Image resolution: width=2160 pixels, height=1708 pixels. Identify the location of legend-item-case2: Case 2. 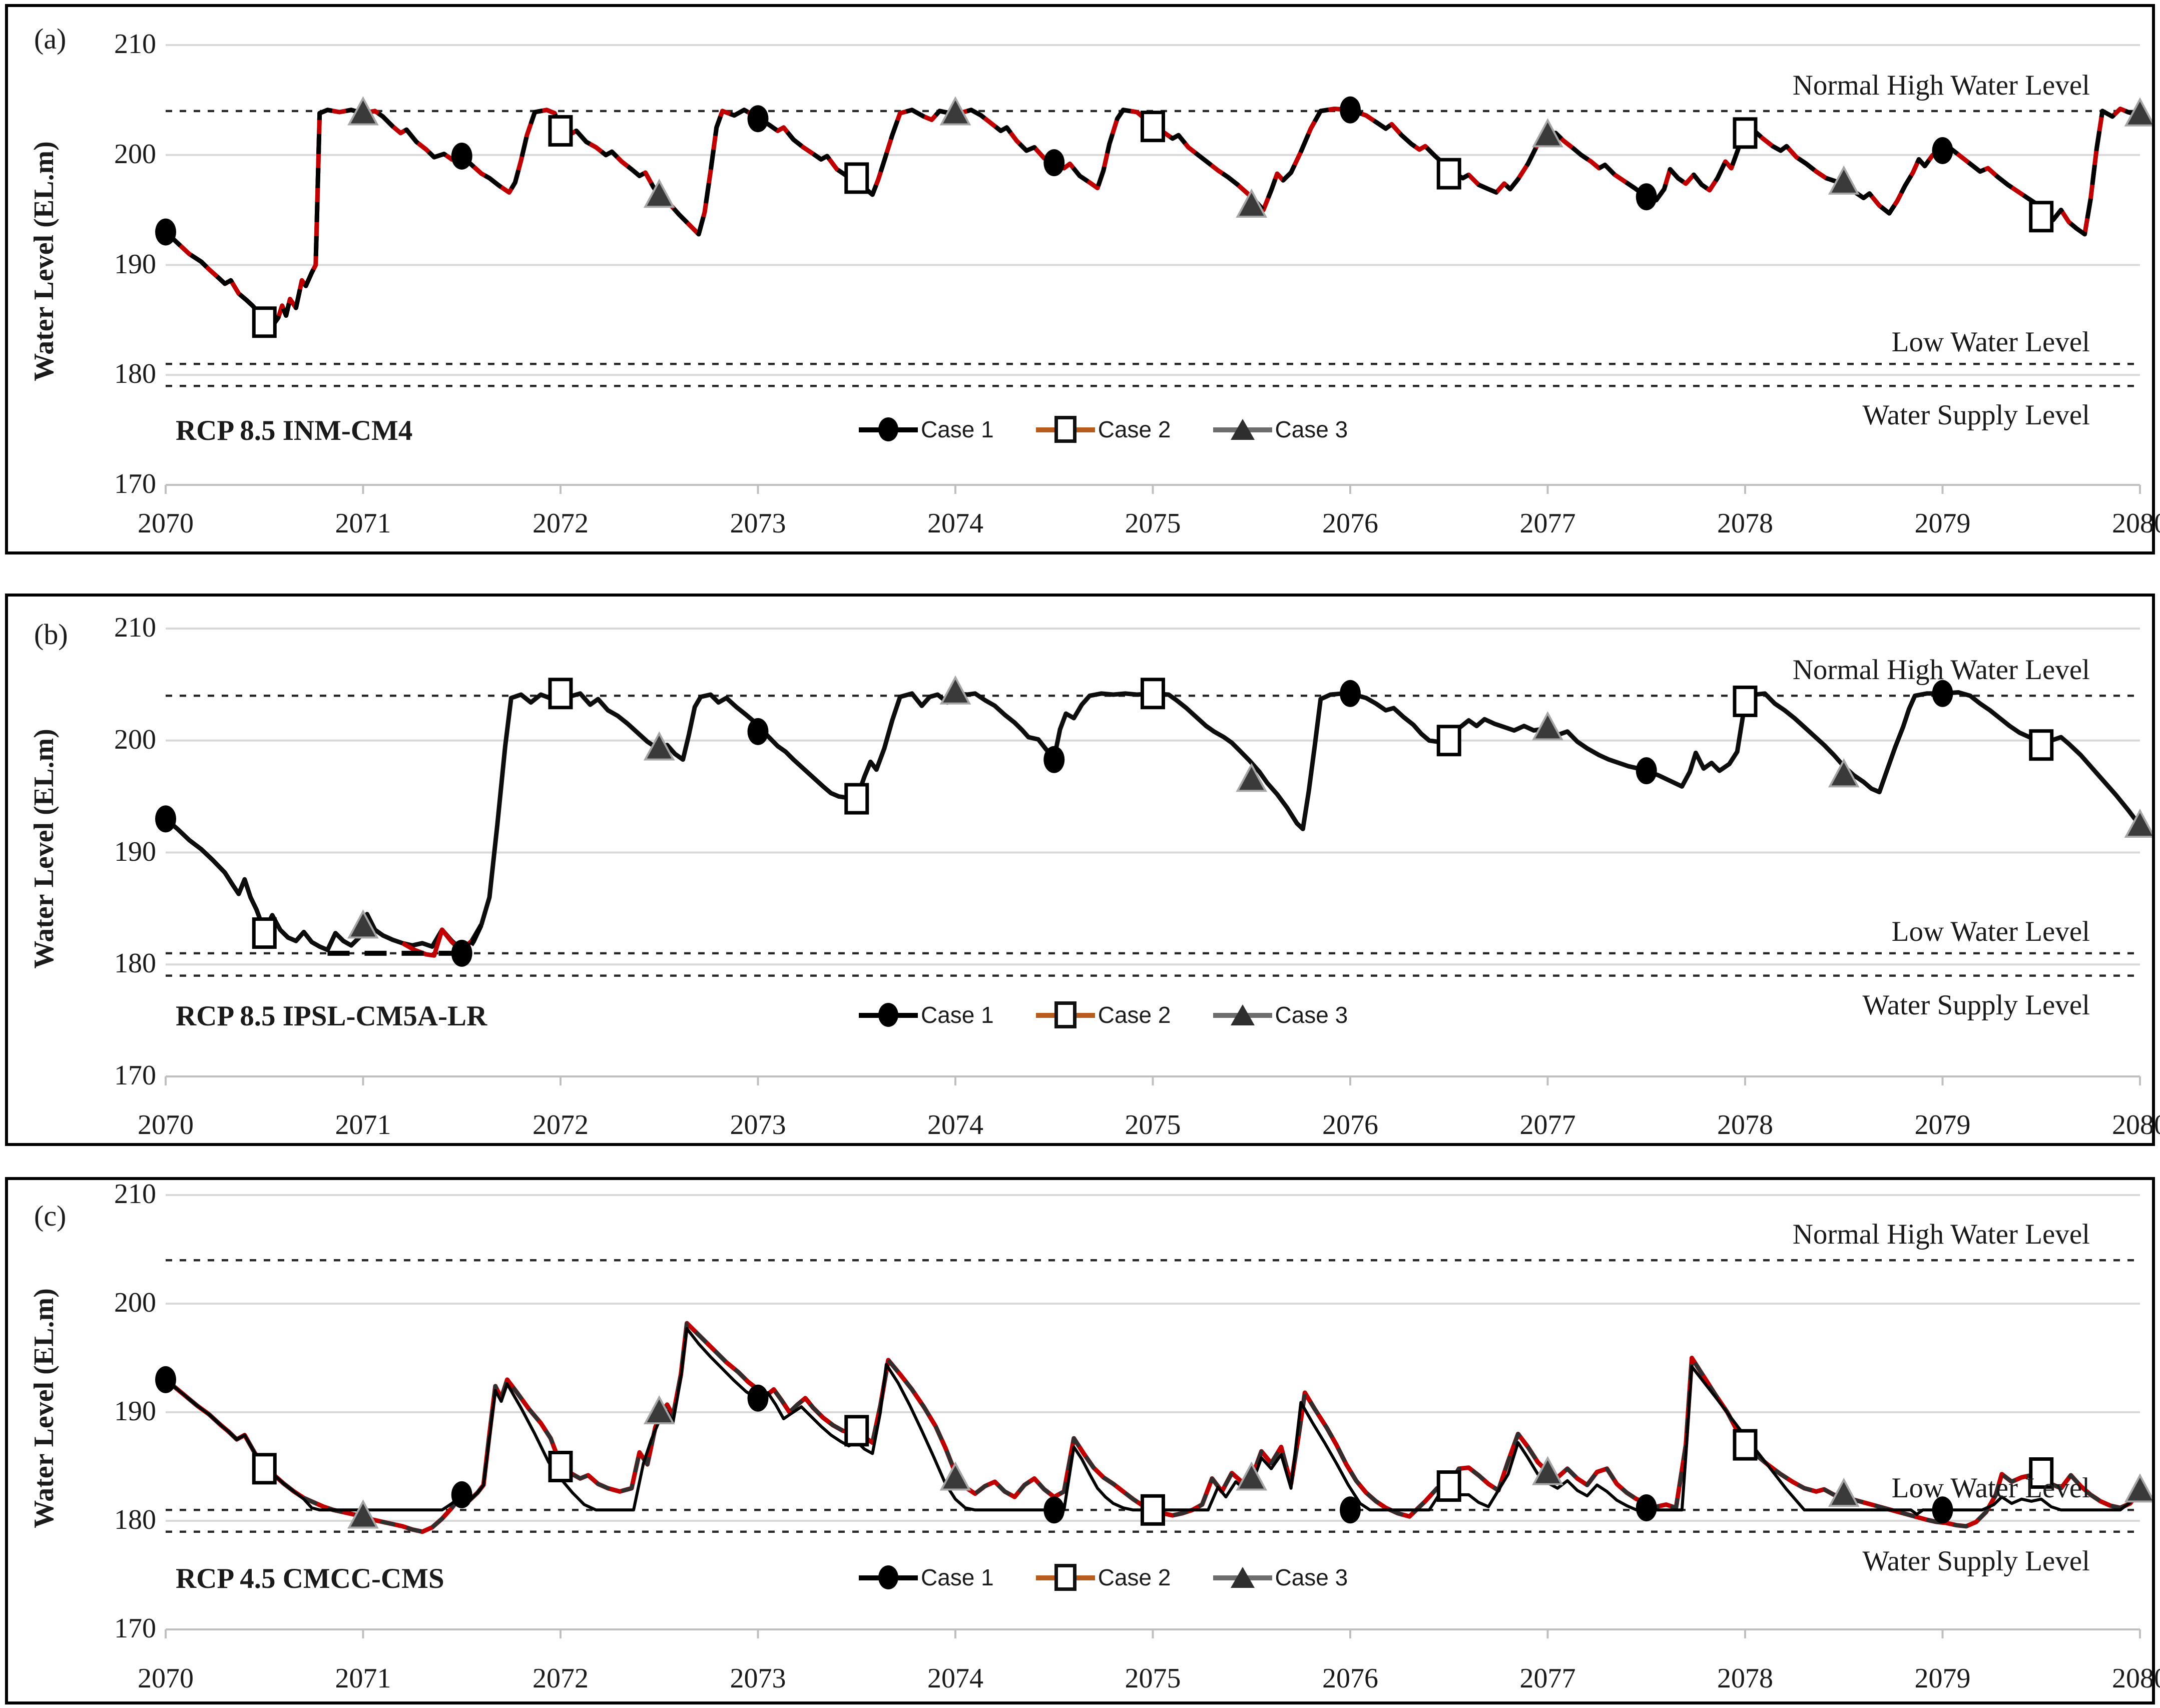
(1103, 1015).